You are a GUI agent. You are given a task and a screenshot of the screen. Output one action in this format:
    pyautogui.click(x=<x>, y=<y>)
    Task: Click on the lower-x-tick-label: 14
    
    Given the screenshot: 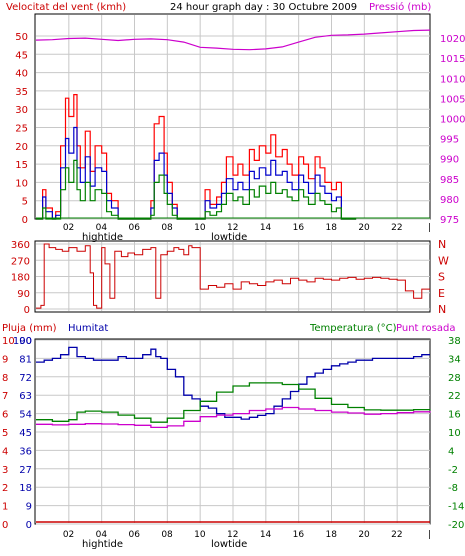 What is the action you would take?
    pyautogui.click(x=266, y=535)
    